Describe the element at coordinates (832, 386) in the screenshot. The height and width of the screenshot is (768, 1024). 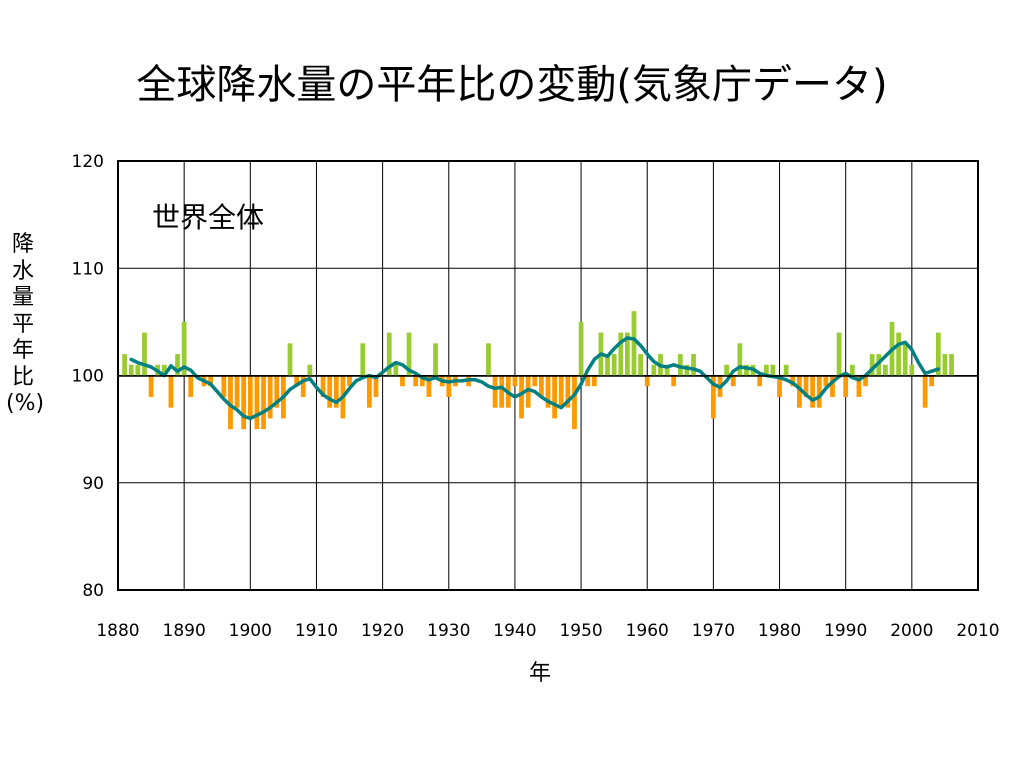
I see `bar-1988` at that location.